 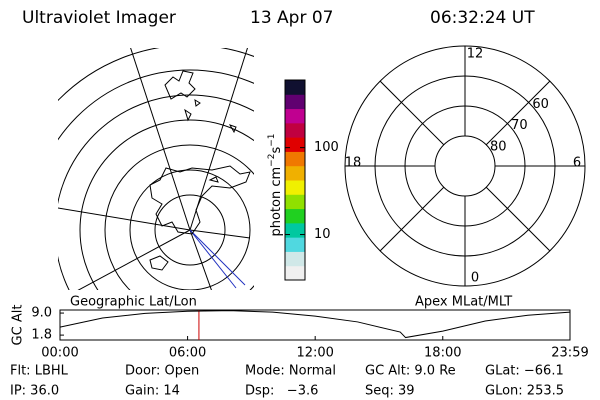 What do you see at coordinates (276, 202) in the screenshot?
I see `unit: photon cm` at bounding box center [276, 202].